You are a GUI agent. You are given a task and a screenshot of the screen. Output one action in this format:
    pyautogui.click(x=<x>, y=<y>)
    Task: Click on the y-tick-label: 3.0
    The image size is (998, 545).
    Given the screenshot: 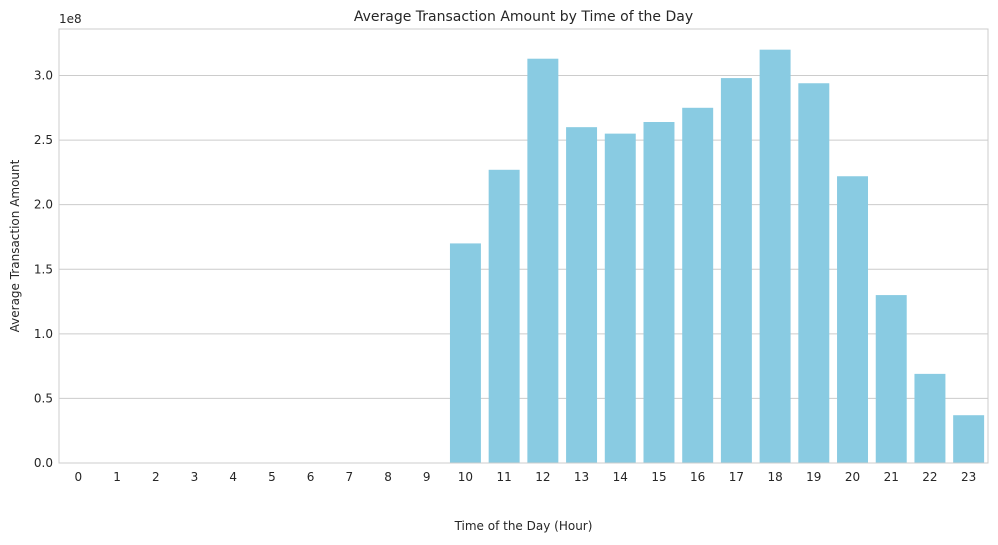 What is the action you would take?
    pyautogui.click(x=43, y=76)
    